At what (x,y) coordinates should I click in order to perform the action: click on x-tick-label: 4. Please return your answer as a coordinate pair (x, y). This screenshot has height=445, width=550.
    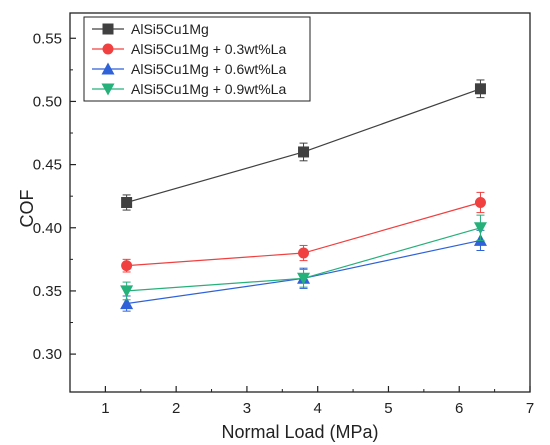
    Looking at the image, I should click on (318, 408).